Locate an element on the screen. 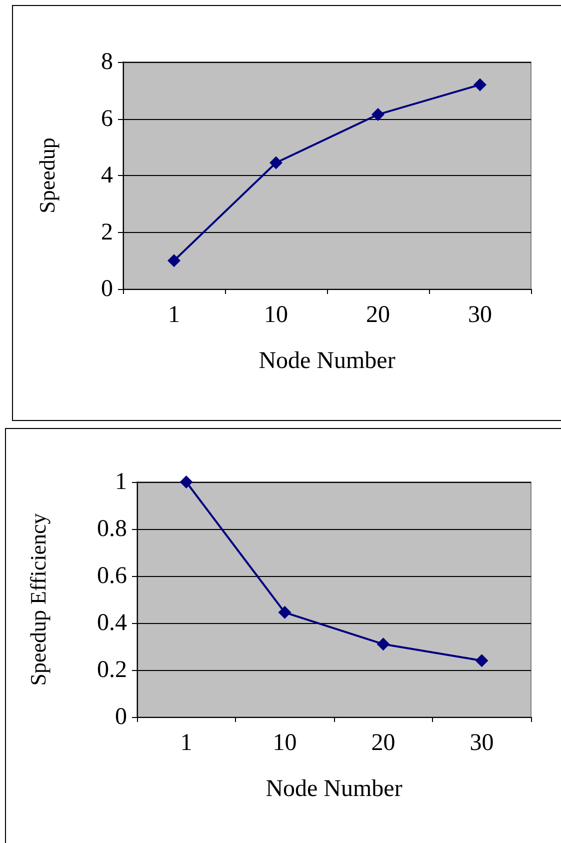  y-tick-label: 1 is located at coordinates (121, 482).